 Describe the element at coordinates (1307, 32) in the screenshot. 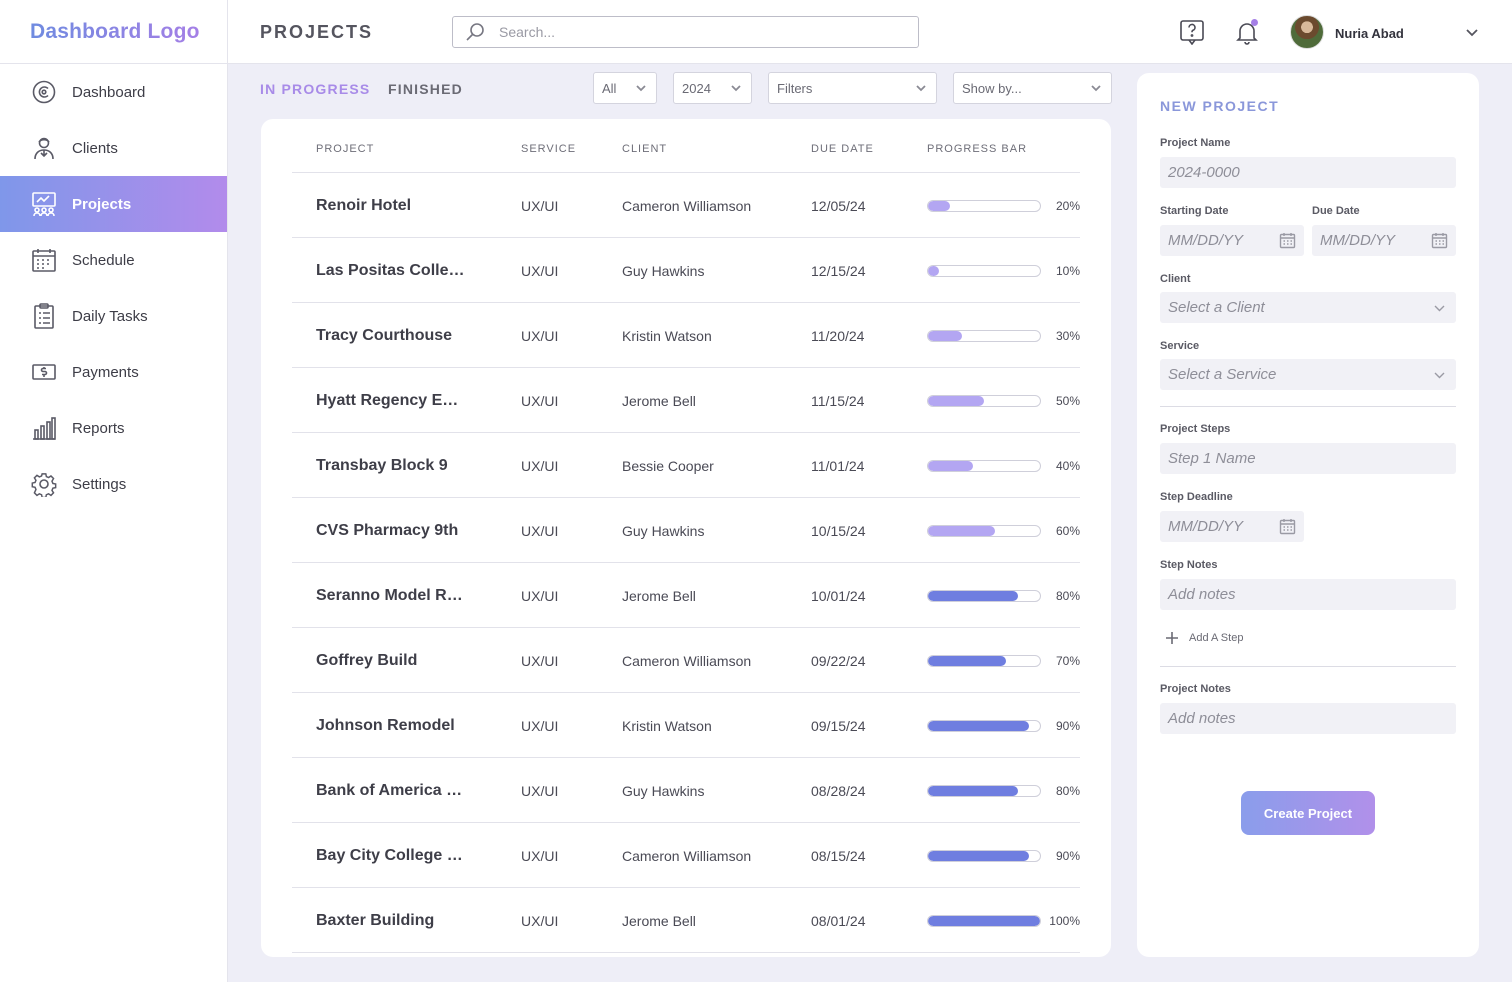

I see `avatar` at that location.